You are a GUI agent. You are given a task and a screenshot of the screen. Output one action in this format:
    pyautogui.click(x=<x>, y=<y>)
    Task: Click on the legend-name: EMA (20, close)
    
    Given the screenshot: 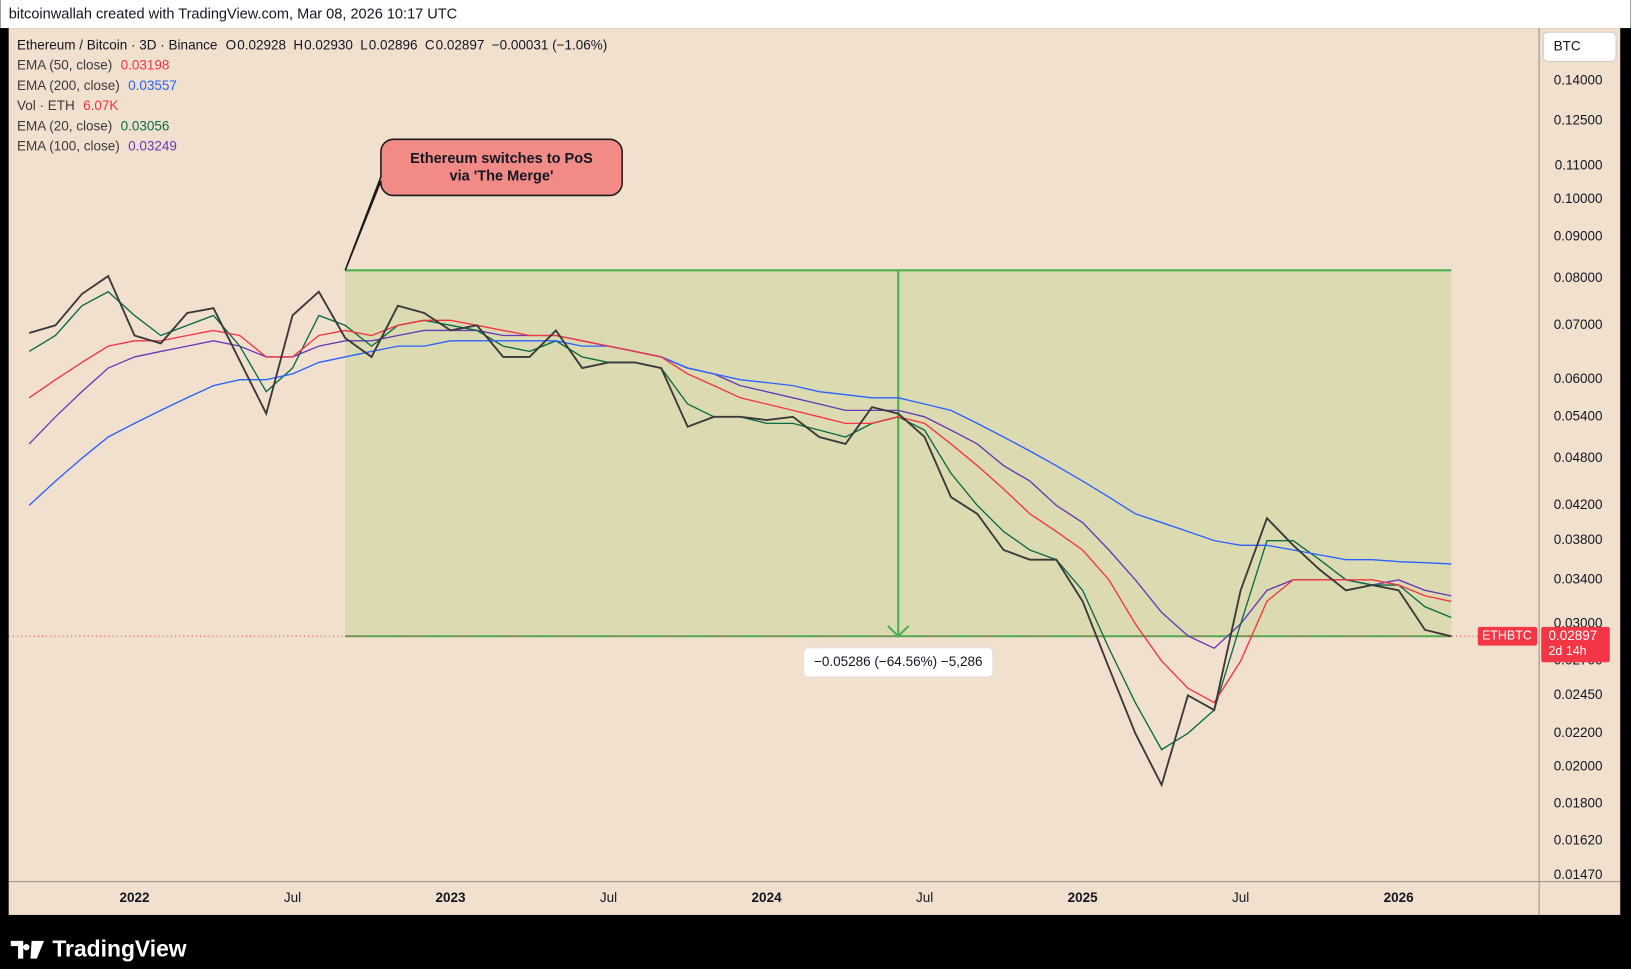 What is the action you would take?
    pyautogui.click(x=64, y=125)
    